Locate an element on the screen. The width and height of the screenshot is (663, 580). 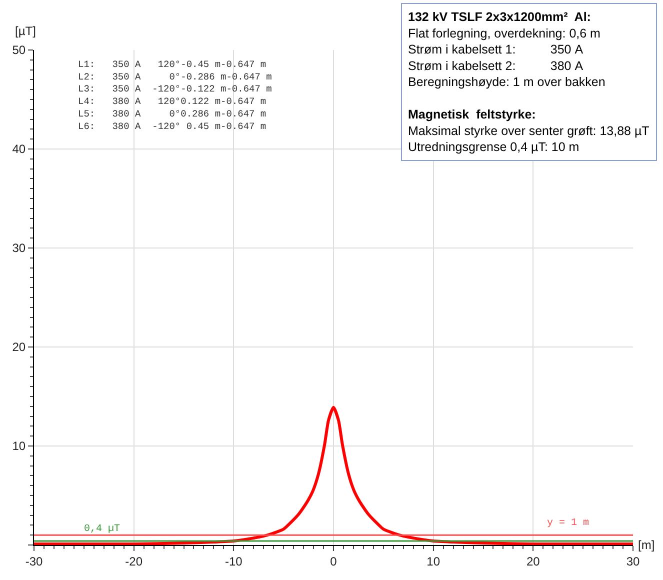
ref-line-label: 0,4 µT is located at coordinates (102, 529).